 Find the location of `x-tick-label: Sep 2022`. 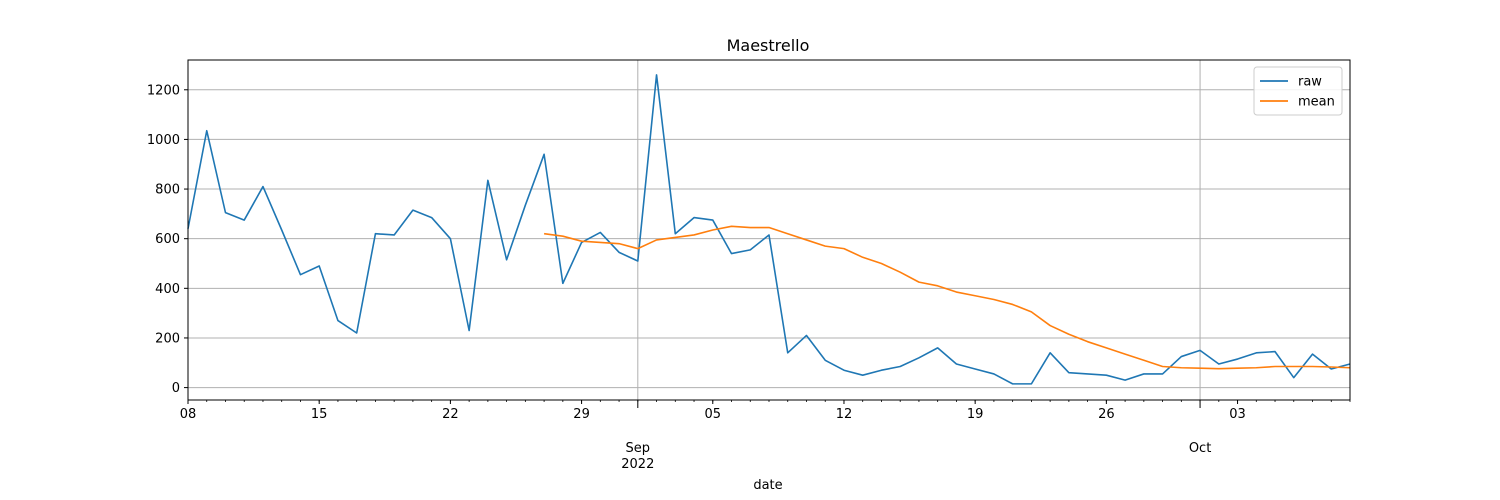

x-tick-label: Sep 2022 is located at coordinates (637, 456).